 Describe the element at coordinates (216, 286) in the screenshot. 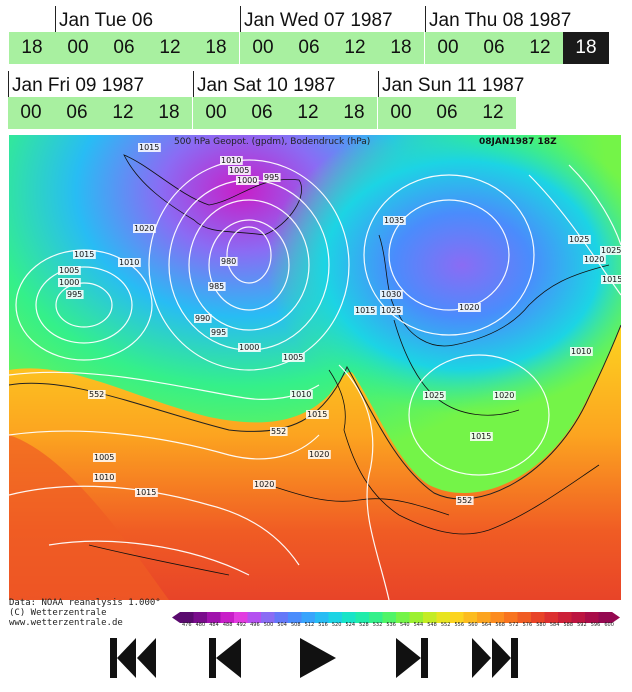

I see `isobar-label: 985` at that location.